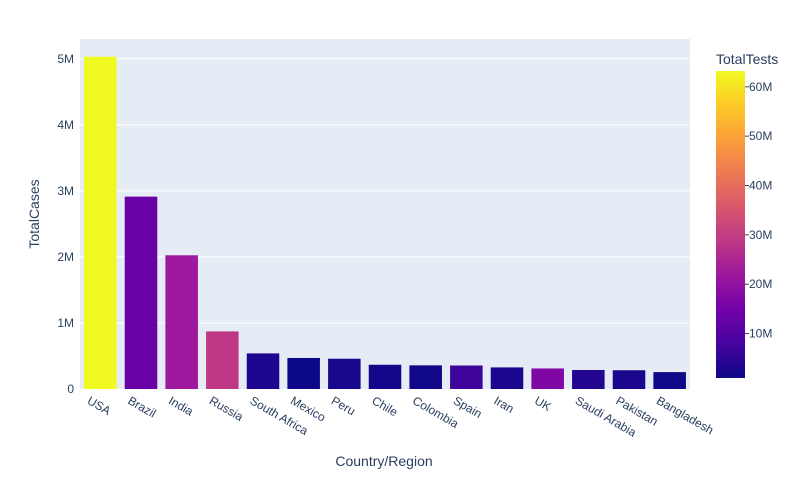 The image size is (792, 490). I want to click on x-tick-label: Bangladesh, so click(685, 415).